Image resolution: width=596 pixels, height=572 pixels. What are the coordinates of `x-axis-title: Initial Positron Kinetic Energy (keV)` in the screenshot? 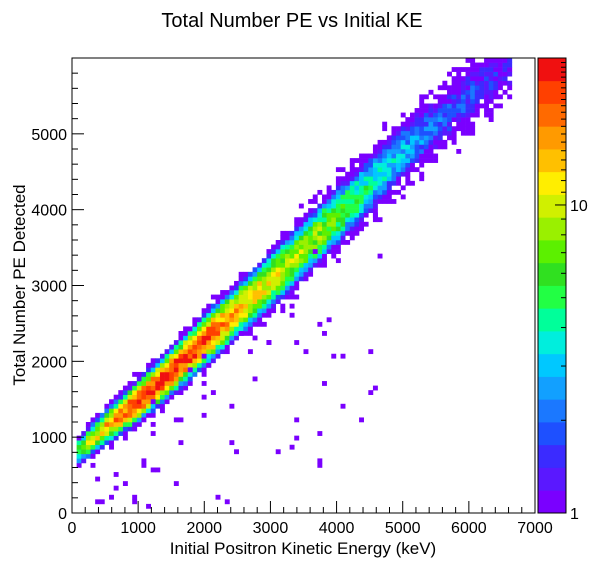 It's located at (303, 548).